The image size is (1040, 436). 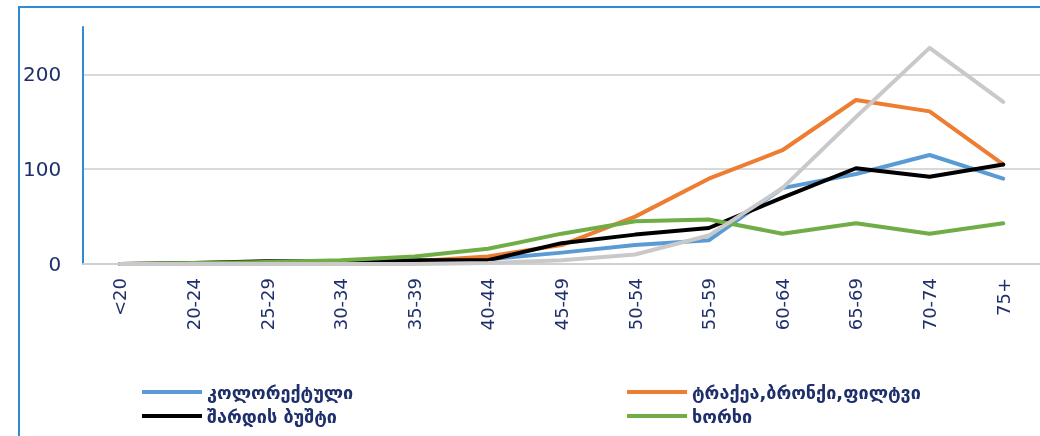 What do you see at coordinates (414, 304) in the screenshot?
I see `x-tick-label: 35-39` at bounding box center [414, 304].